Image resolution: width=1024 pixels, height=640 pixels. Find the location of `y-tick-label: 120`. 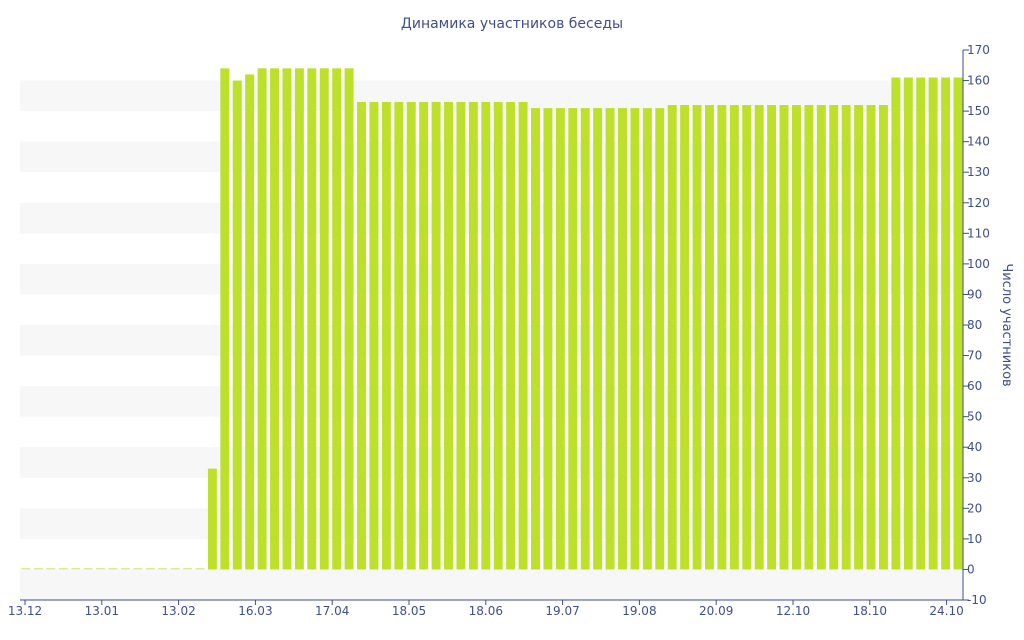

y-tick-label: 120 is located at coordinates (978, 203).